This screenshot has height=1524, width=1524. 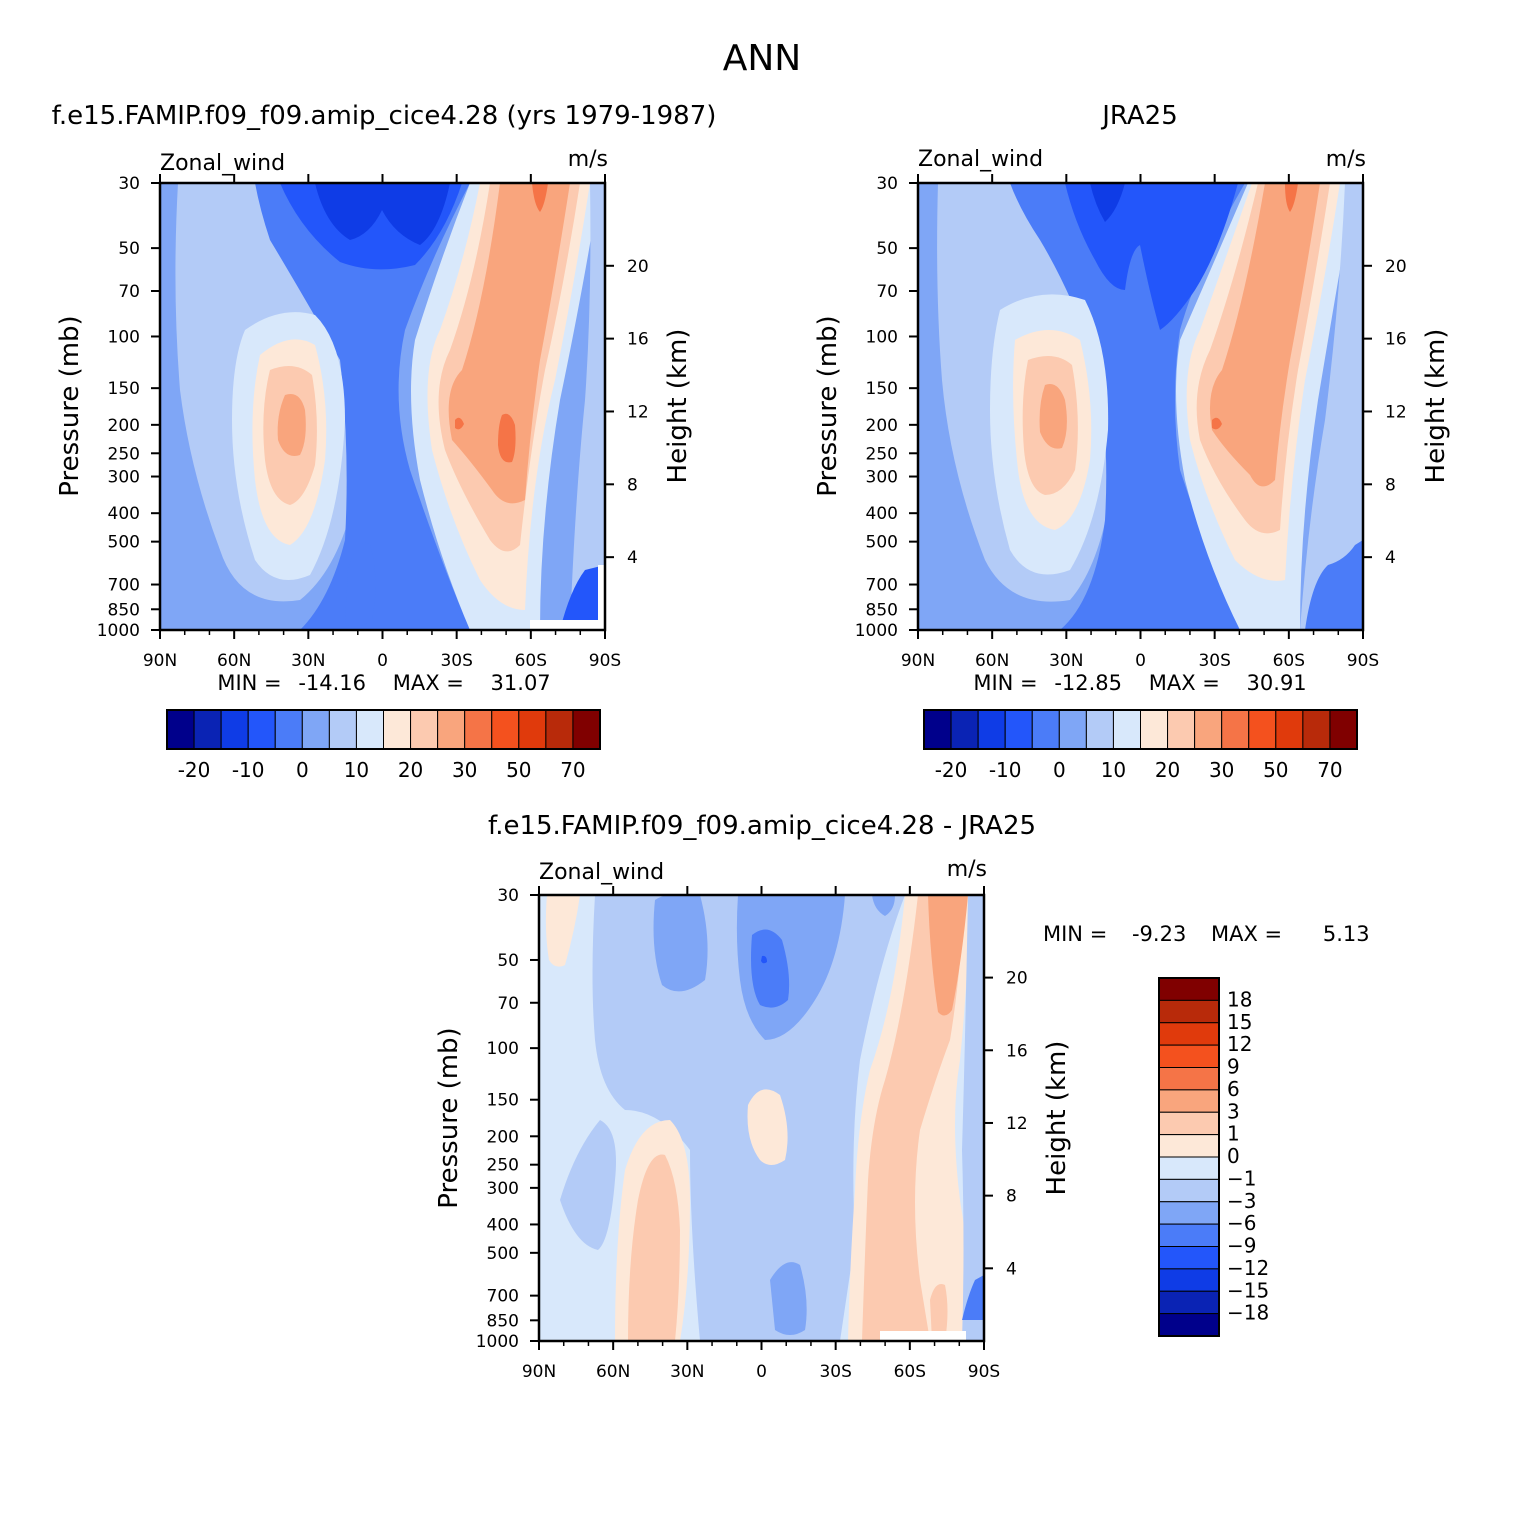 What do you see at coordinates (222, 163) in the screenshot?
I see `panel-model-variable: Zonal_wind` at bounding box center [222, 163].